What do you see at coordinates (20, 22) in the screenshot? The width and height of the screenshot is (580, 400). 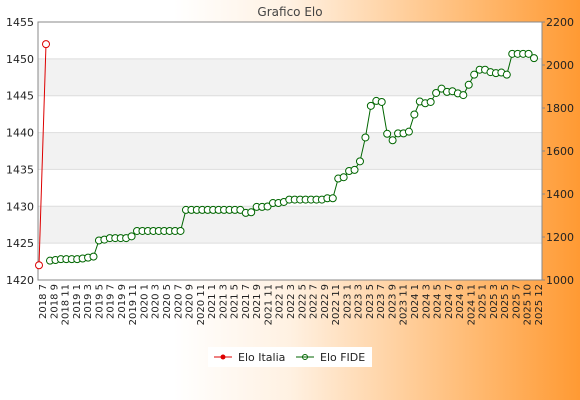 I see `left-tick-label: 1455` at bounding box center [20, 22].